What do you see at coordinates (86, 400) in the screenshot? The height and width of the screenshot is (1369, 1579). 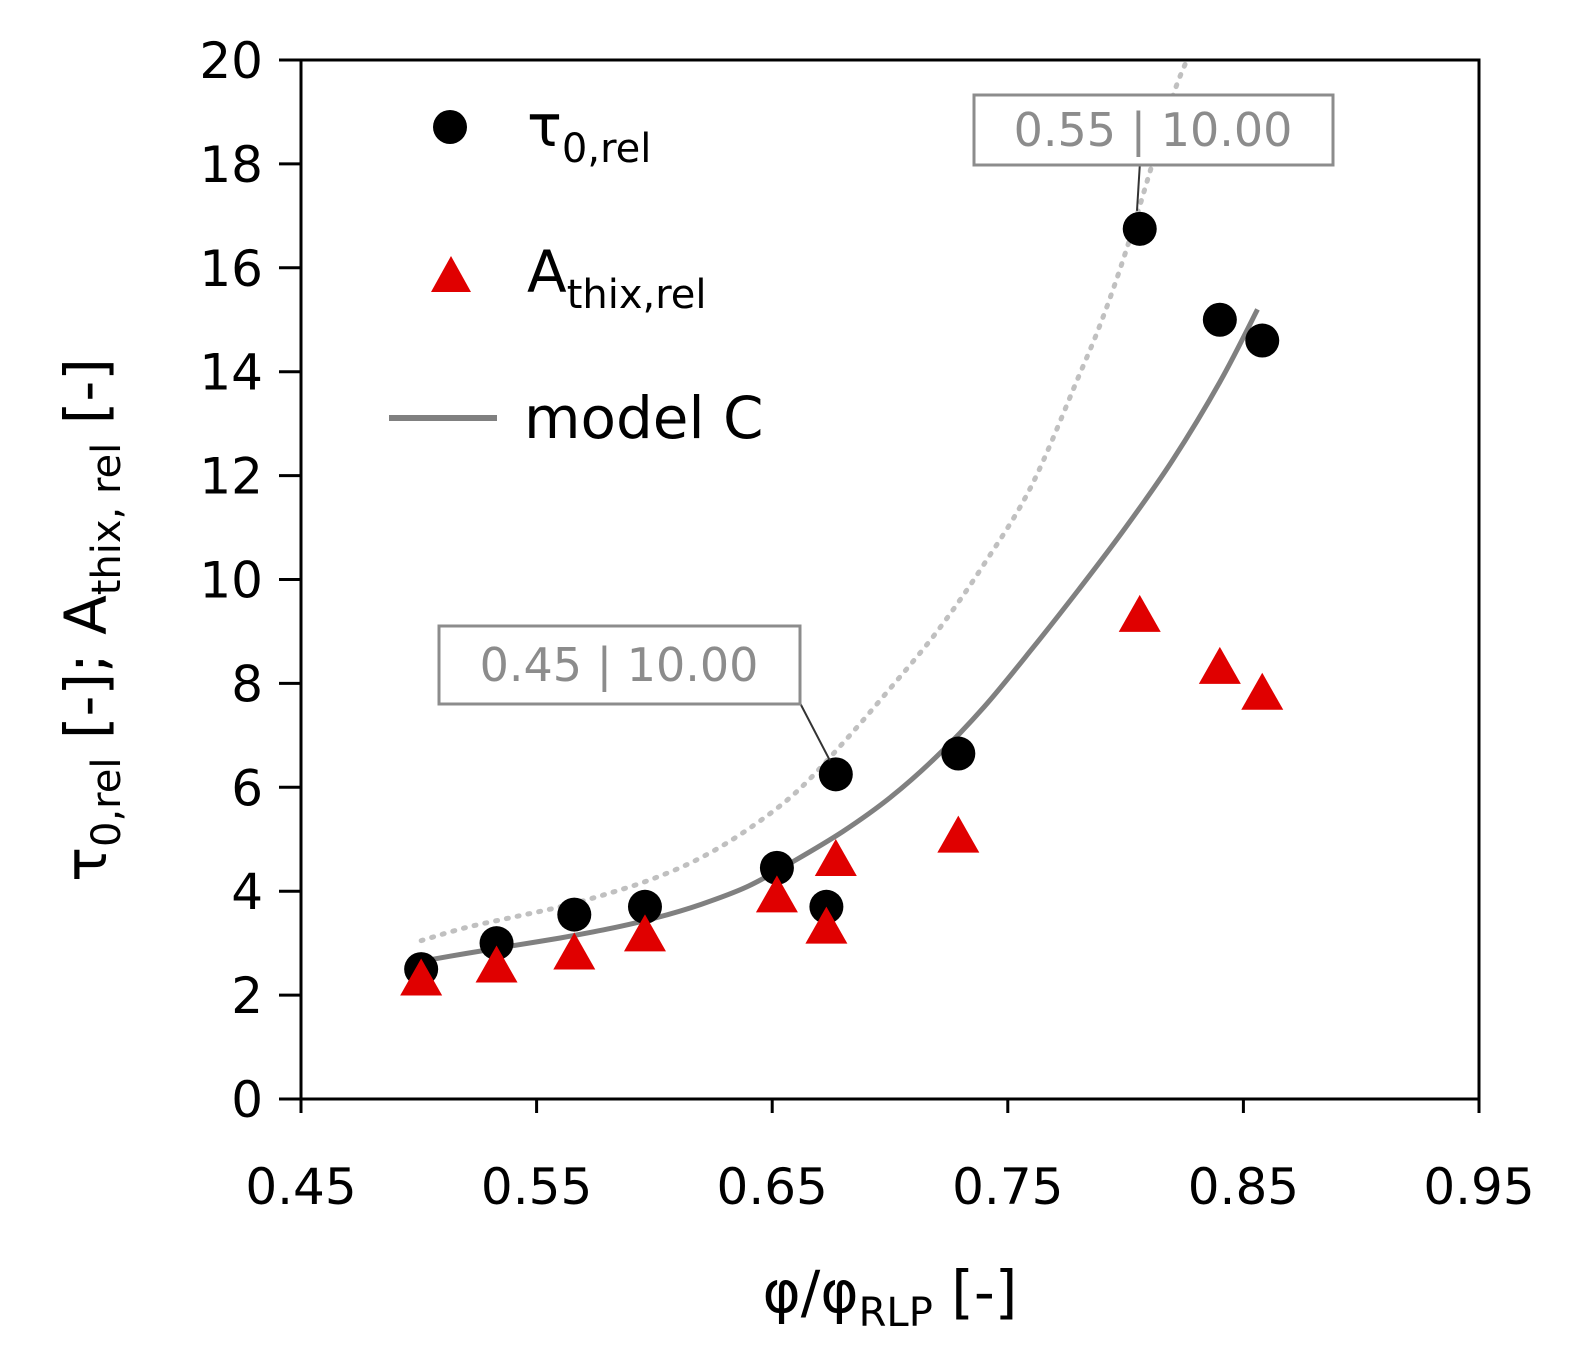 I see `y-axis-title-p3: [-]` at bounding box center [86, 400].